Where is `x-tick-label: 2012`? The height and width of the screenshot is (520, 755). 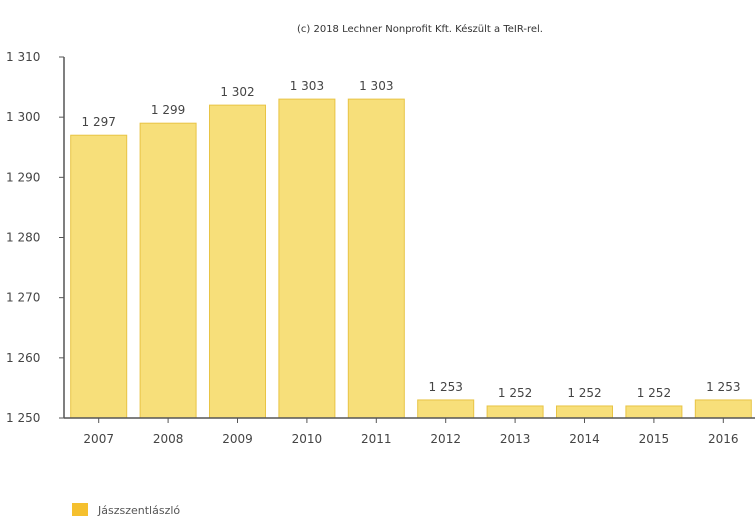 x-tick-label: 2012 is located at coordinates (445, 439).